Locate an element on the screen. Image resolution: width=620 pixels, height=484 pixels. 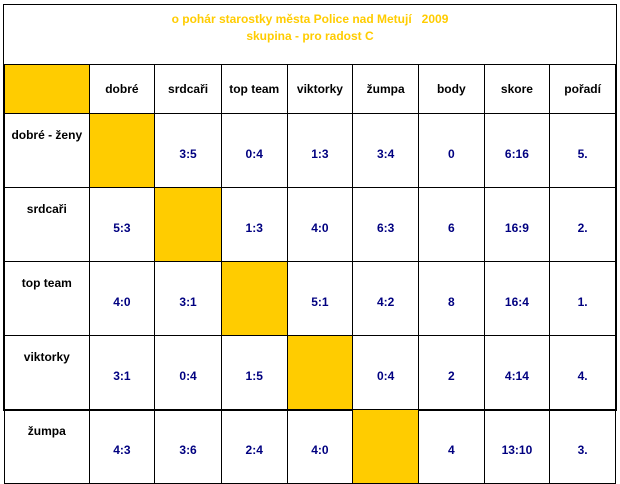
points-value: 4 is located at coordinates (451, 446).